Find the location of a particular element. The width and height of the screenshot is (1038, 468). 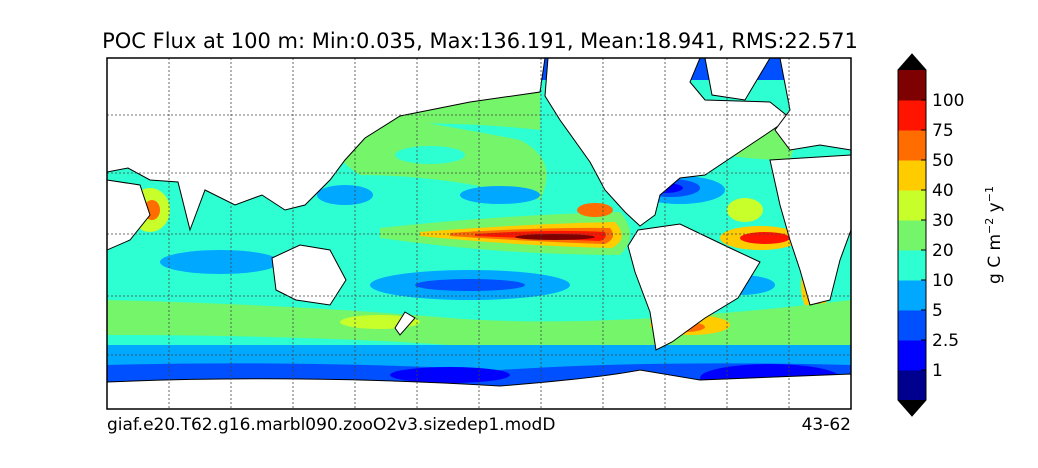

colorbar-label: g C m−2 y−1 is located at coordinates (994, 235).